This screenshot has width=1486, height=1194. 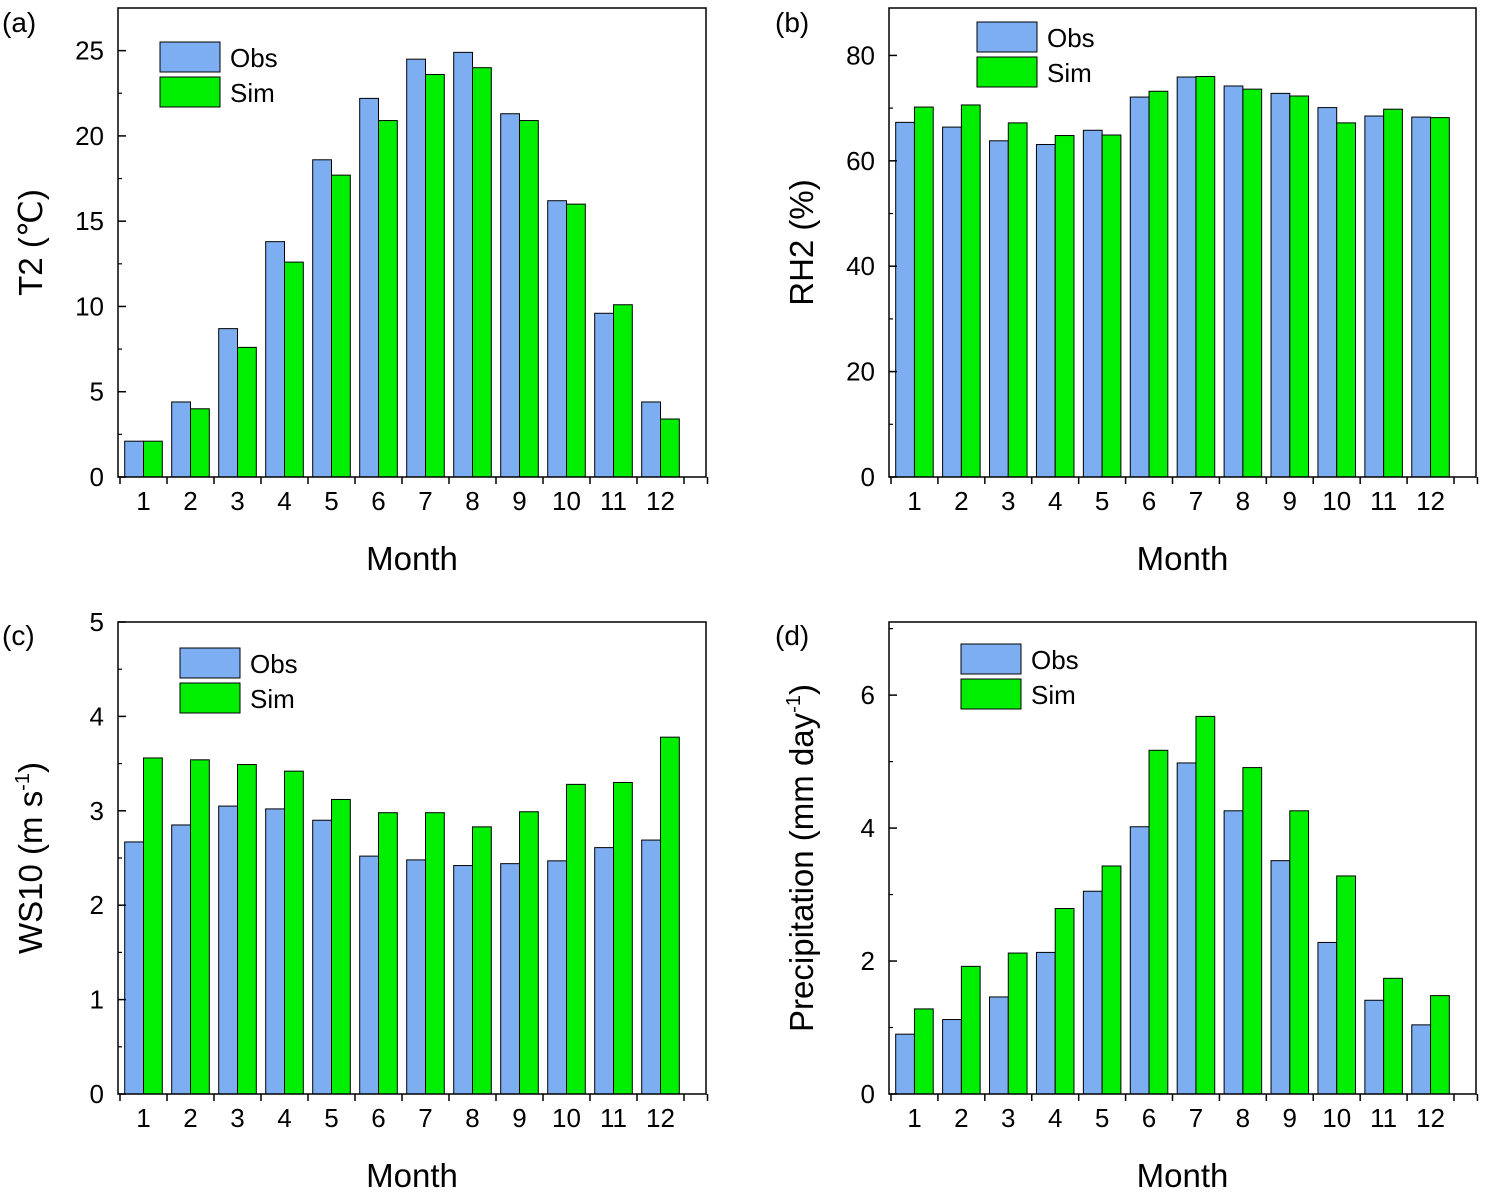 What do you see at coordinates (97, 811) in the screenshot?
I see `y-tick-label: 3` at bounding box center [97, 811].